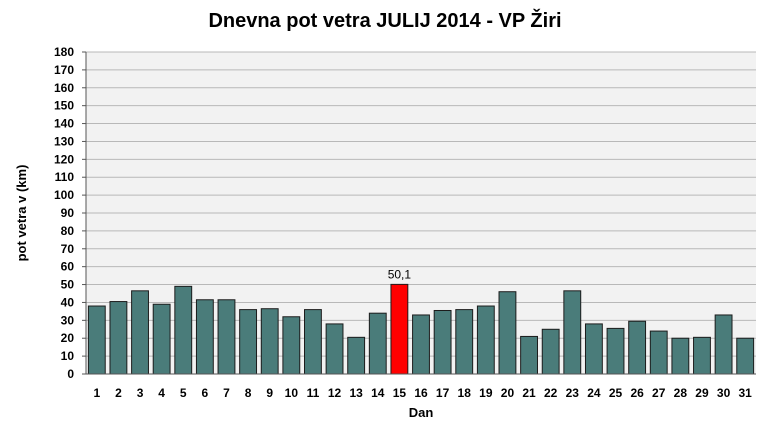 The height and width of the screenshot is (439, 770). Describe the element at coordinates (226, 393) in the screenshot. I see `x-tick-label: 7` at that location.